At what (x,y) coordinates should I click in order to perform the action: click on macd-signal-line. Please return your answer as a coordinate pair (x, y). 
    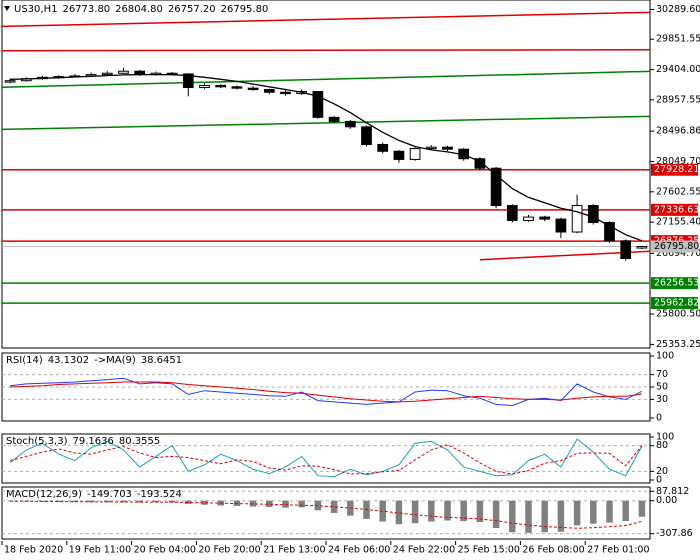
    Looking at the image, I should click on (326, 514).